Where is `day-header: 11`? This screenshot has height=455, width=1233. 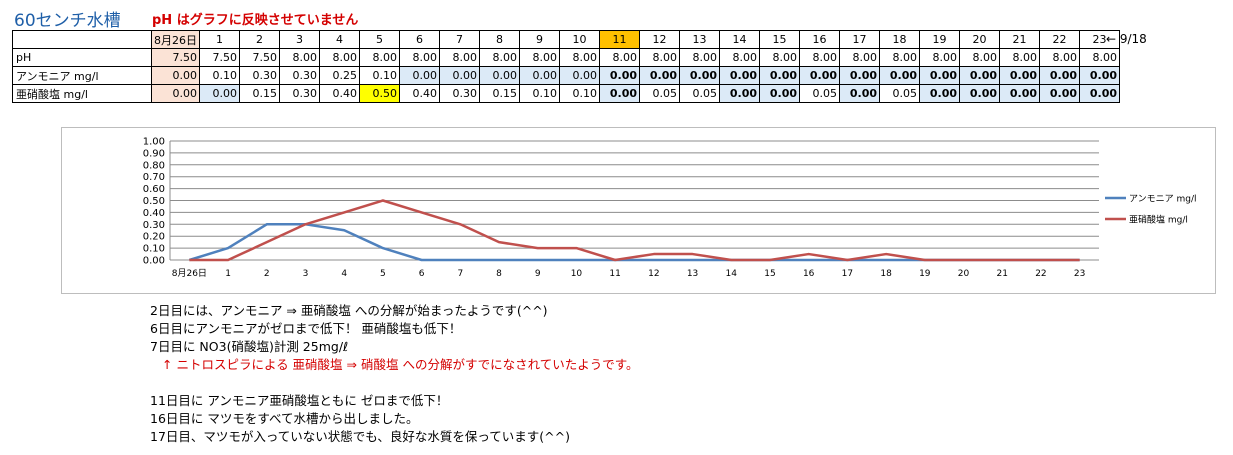
day-header: 11 is located at coordinates (619, 39).